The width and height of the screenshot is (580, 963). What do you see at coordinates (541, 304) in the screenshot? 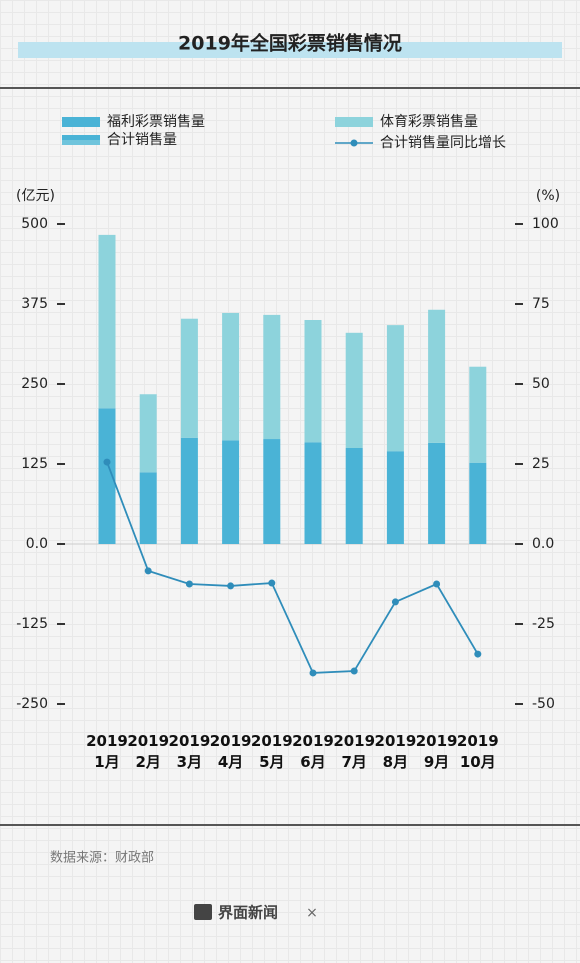
I see `y2-tick-label: 75` at bounding box center [541, 304].